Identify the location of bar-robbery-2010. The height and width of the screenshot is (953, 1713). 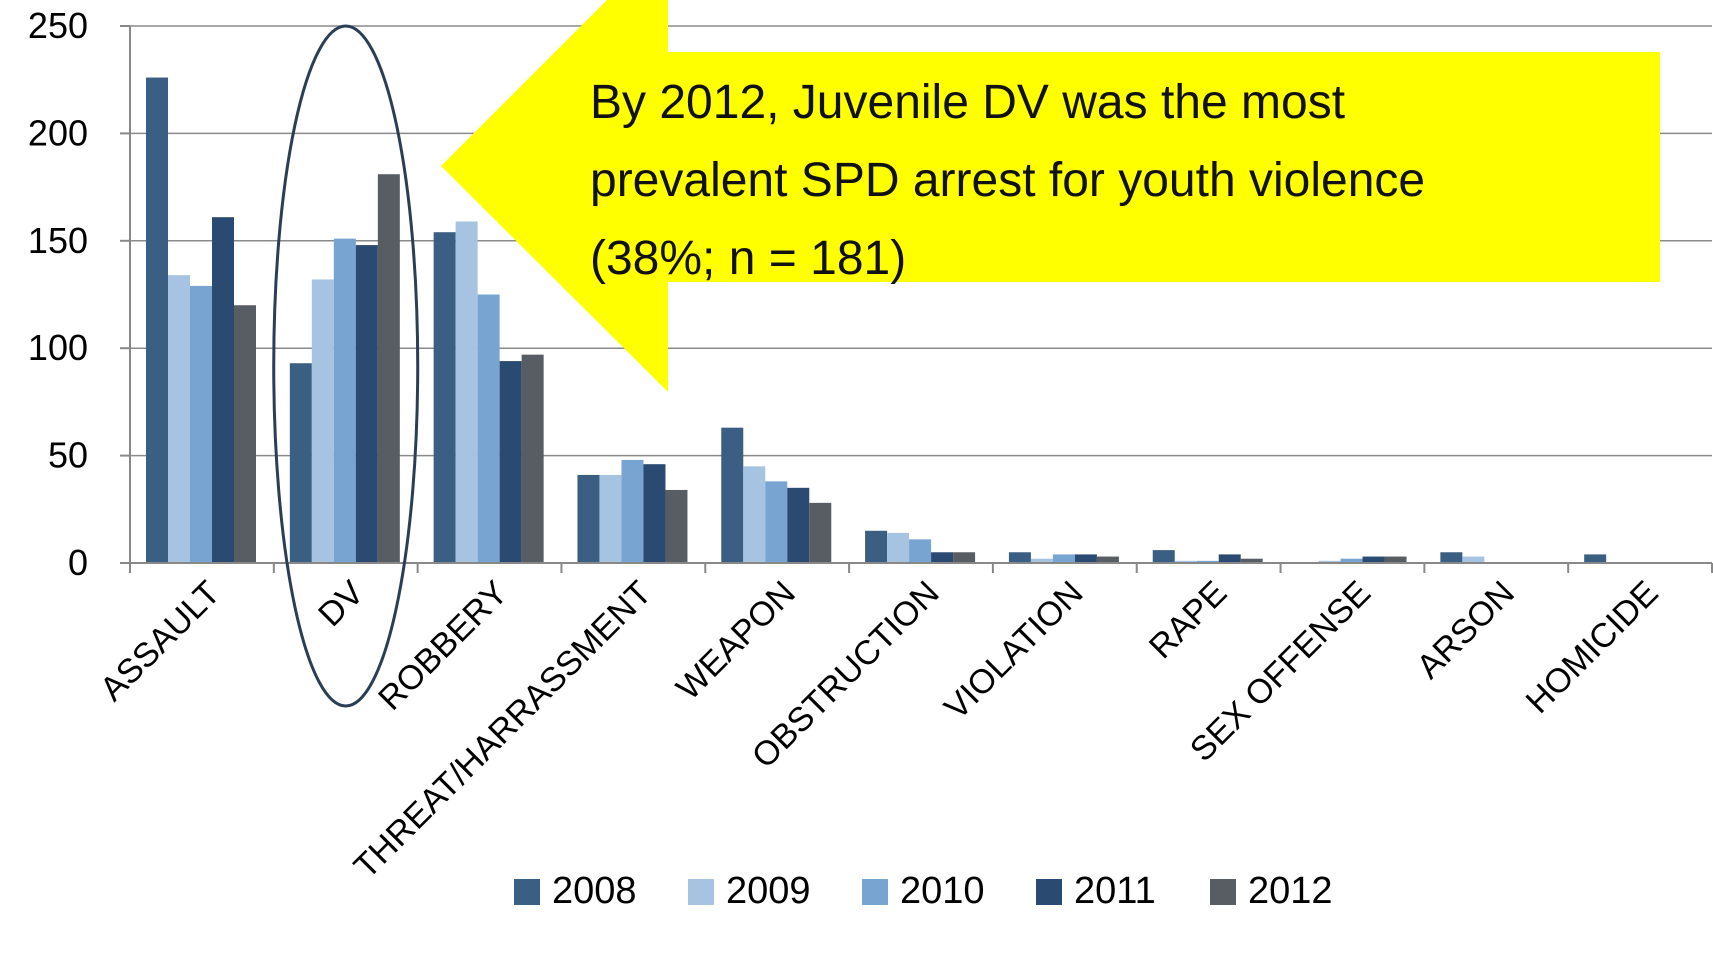
(488, 428).